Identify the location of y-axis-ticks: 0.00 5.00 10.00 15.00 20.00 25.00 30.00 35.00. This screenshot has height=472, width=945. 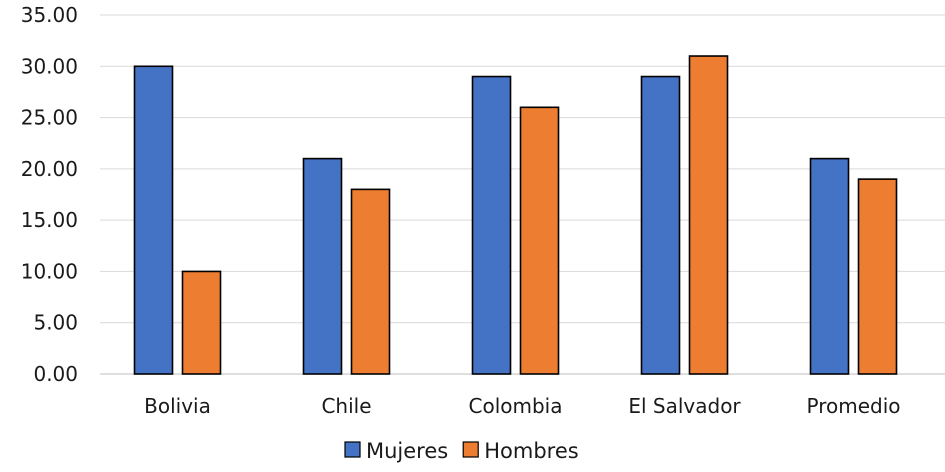
(49, 194).